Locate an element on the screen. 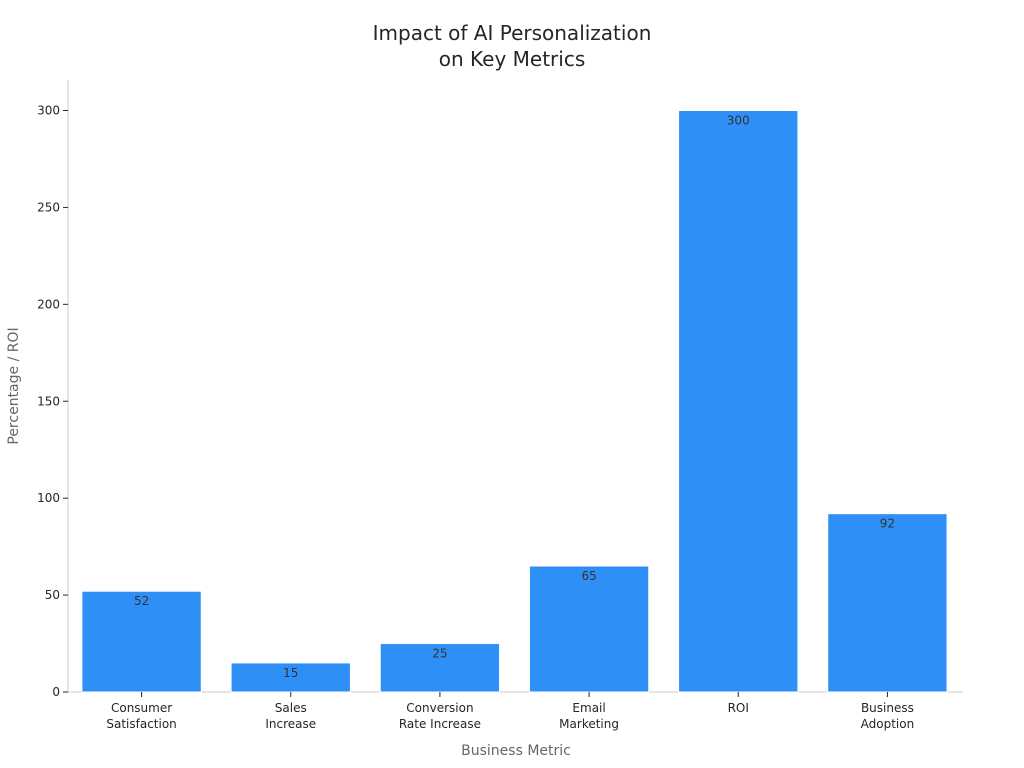 Image resolution: width=1024 pixels, height=768 pixels. bar-value-label: 92 is located at coordinates (887, 524).